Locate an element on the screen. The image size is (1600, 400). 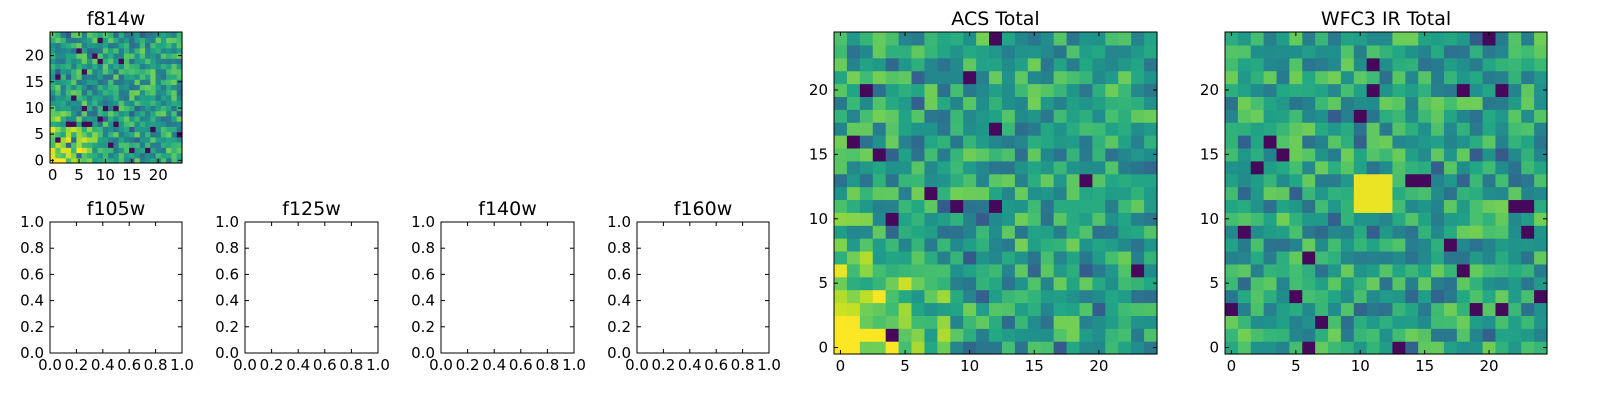
axes-frame is located at coordinates (311, 287).